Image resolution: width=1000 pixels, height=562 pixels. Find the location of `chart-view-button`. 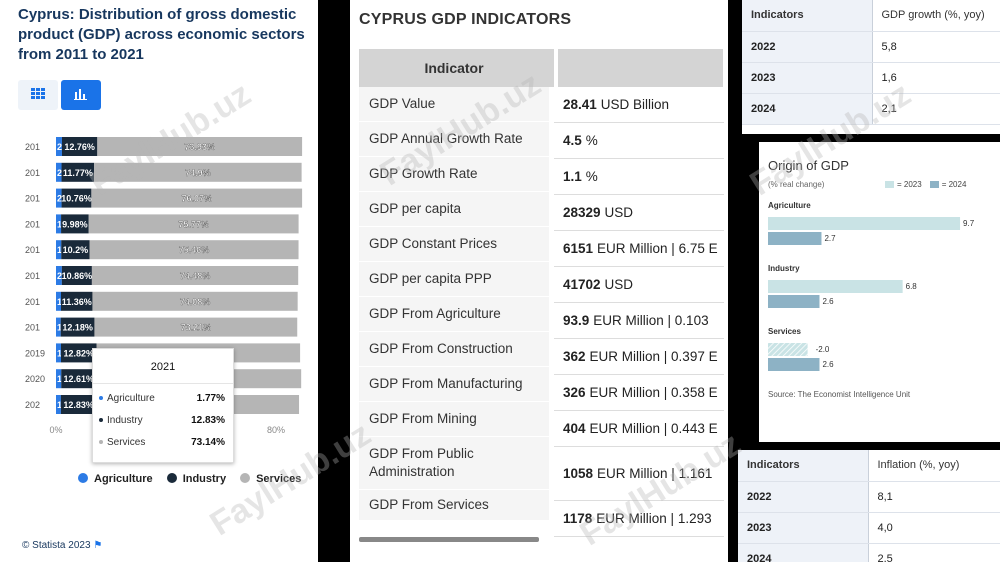

chart-view-button is located at coordinates (81, 95).